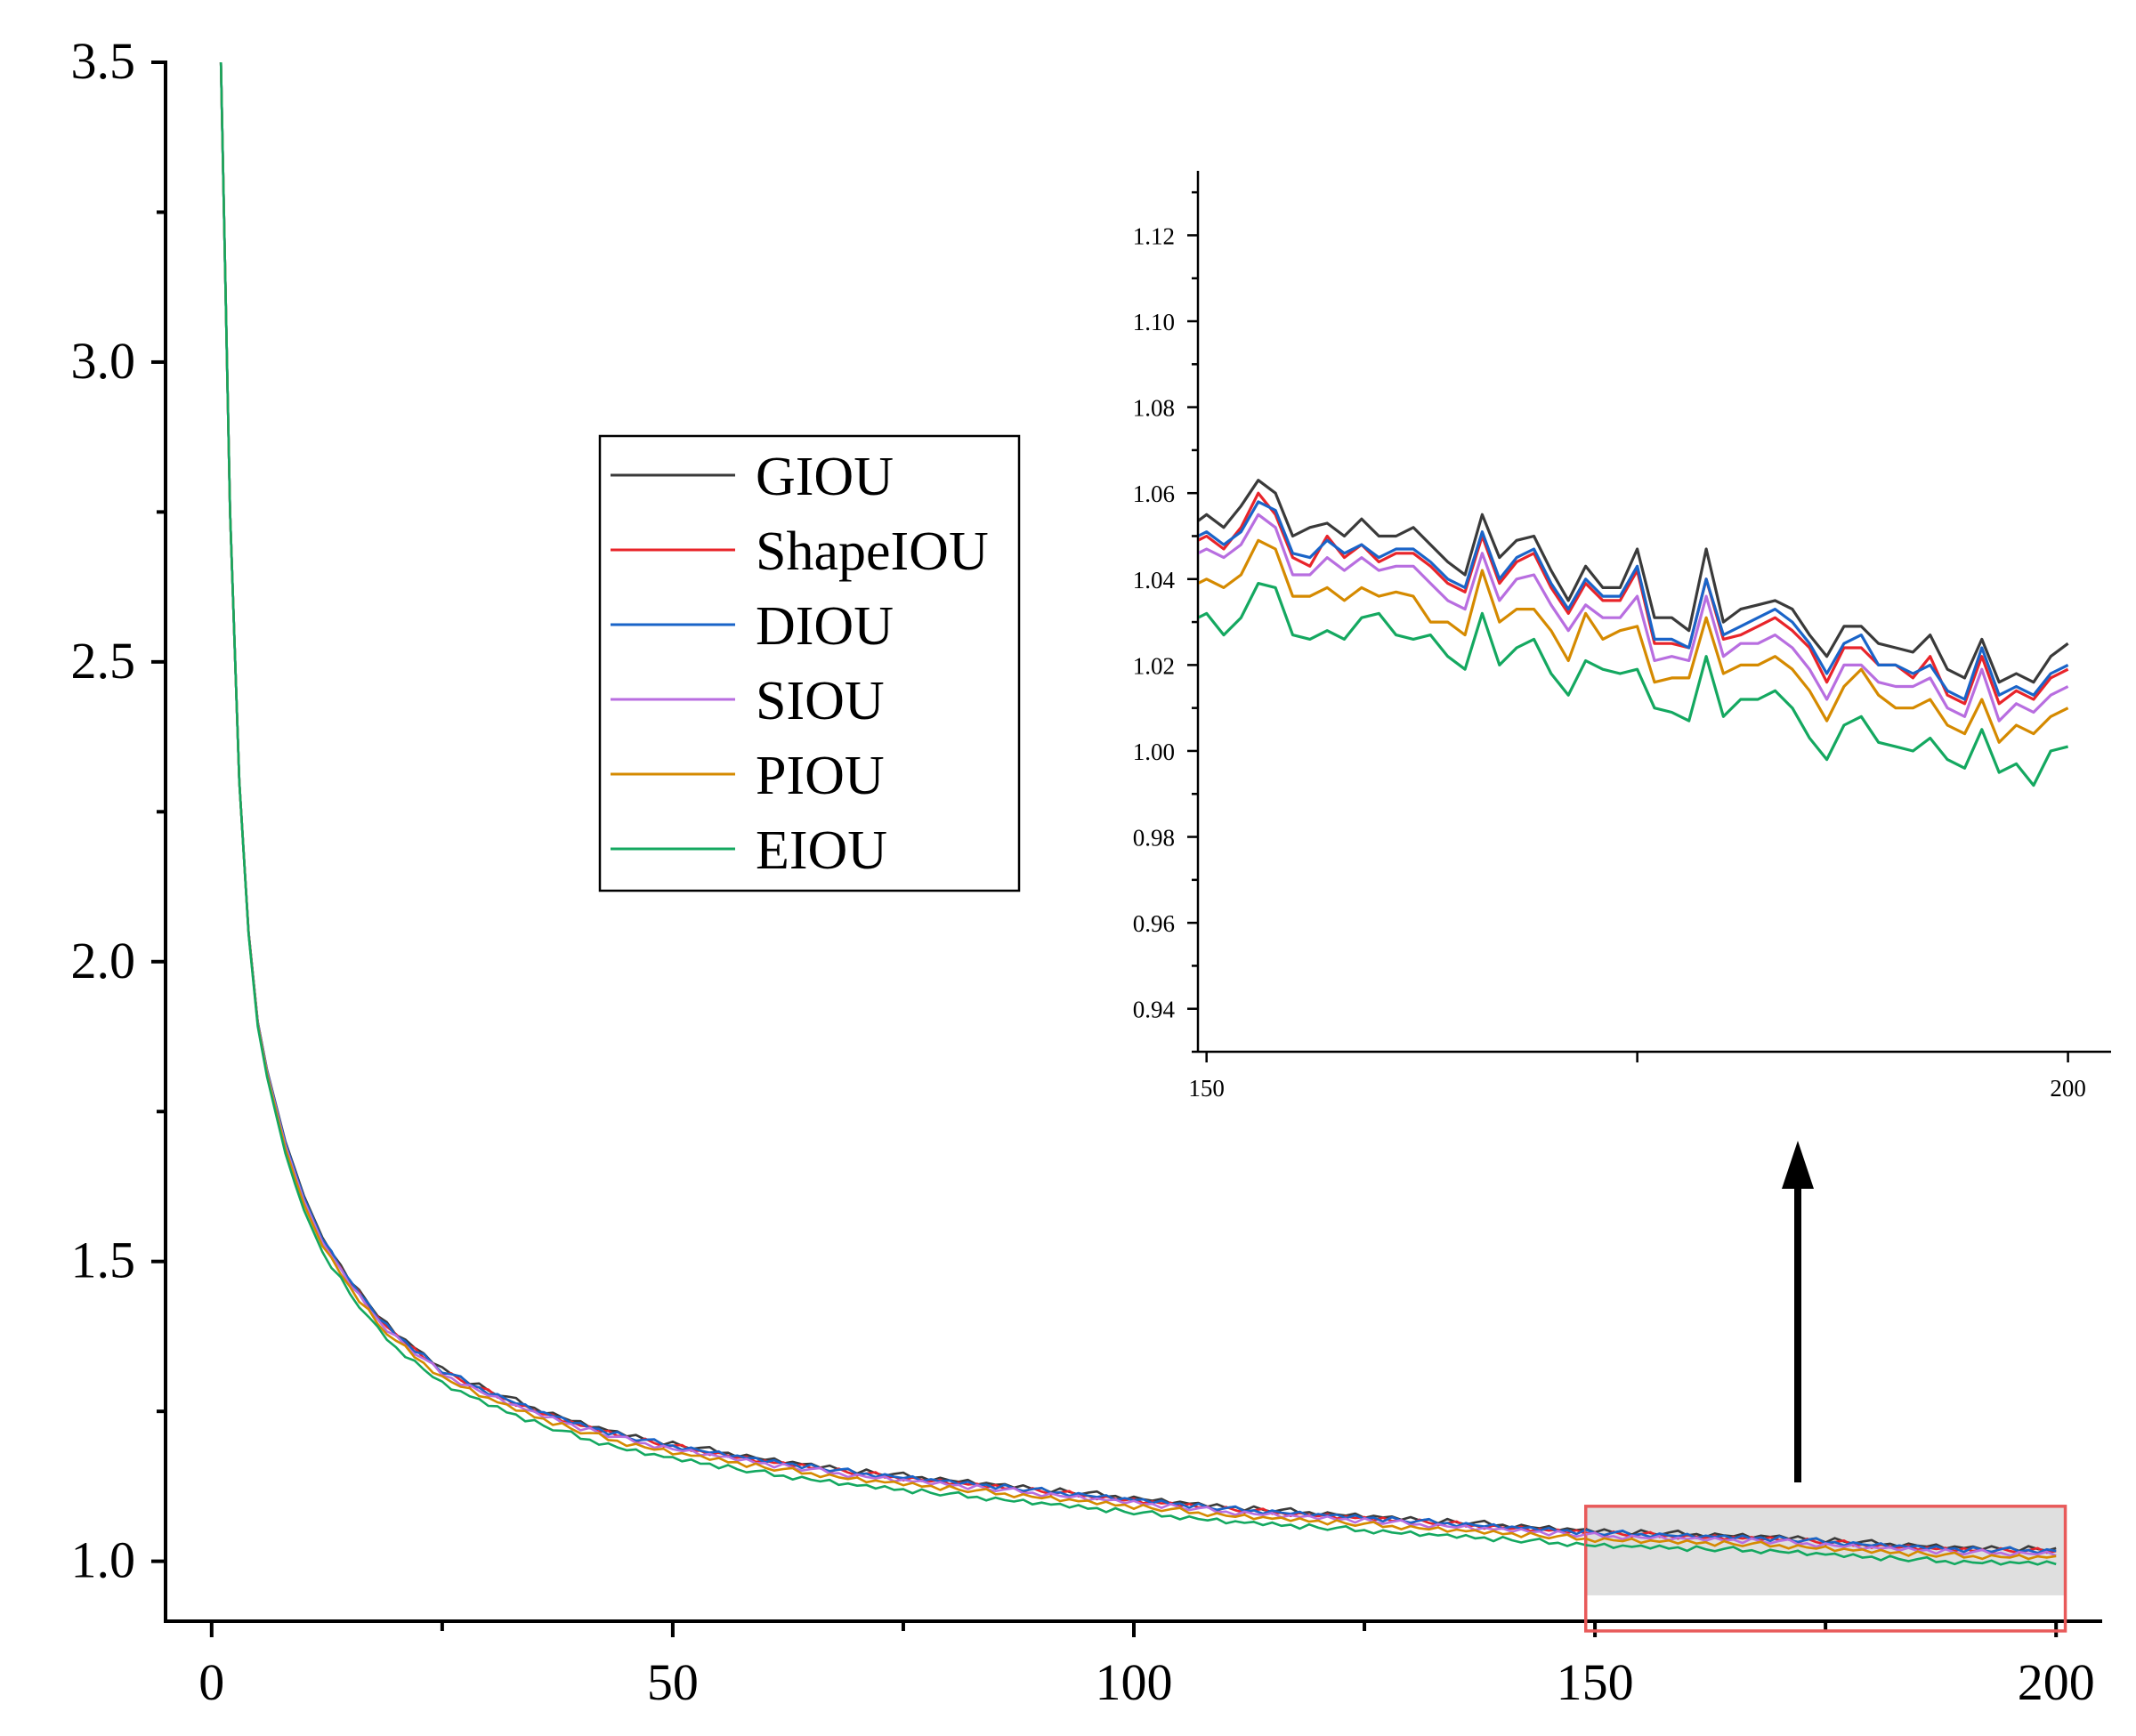 Image resolution: width=2136 pixels, height=1736 pixels. What do you see at coordinates (1135, 1682) in the screenshot?
I see `x-tick-label: 100` at bounding box center [1135, 1682].